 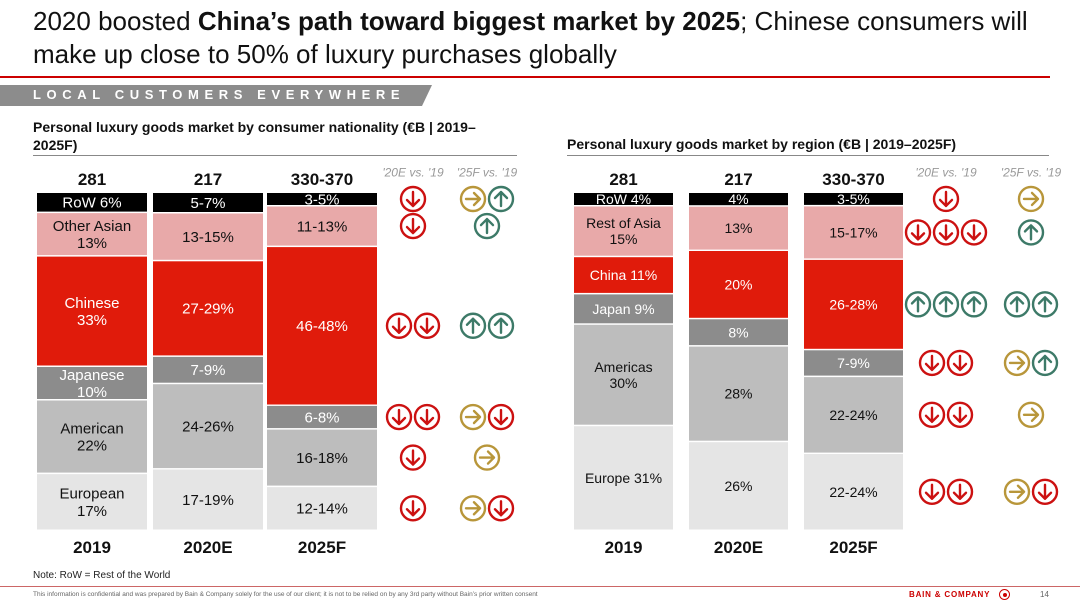 I want to click on nationality-bar-2020E-european, so click(x=208, y=499).